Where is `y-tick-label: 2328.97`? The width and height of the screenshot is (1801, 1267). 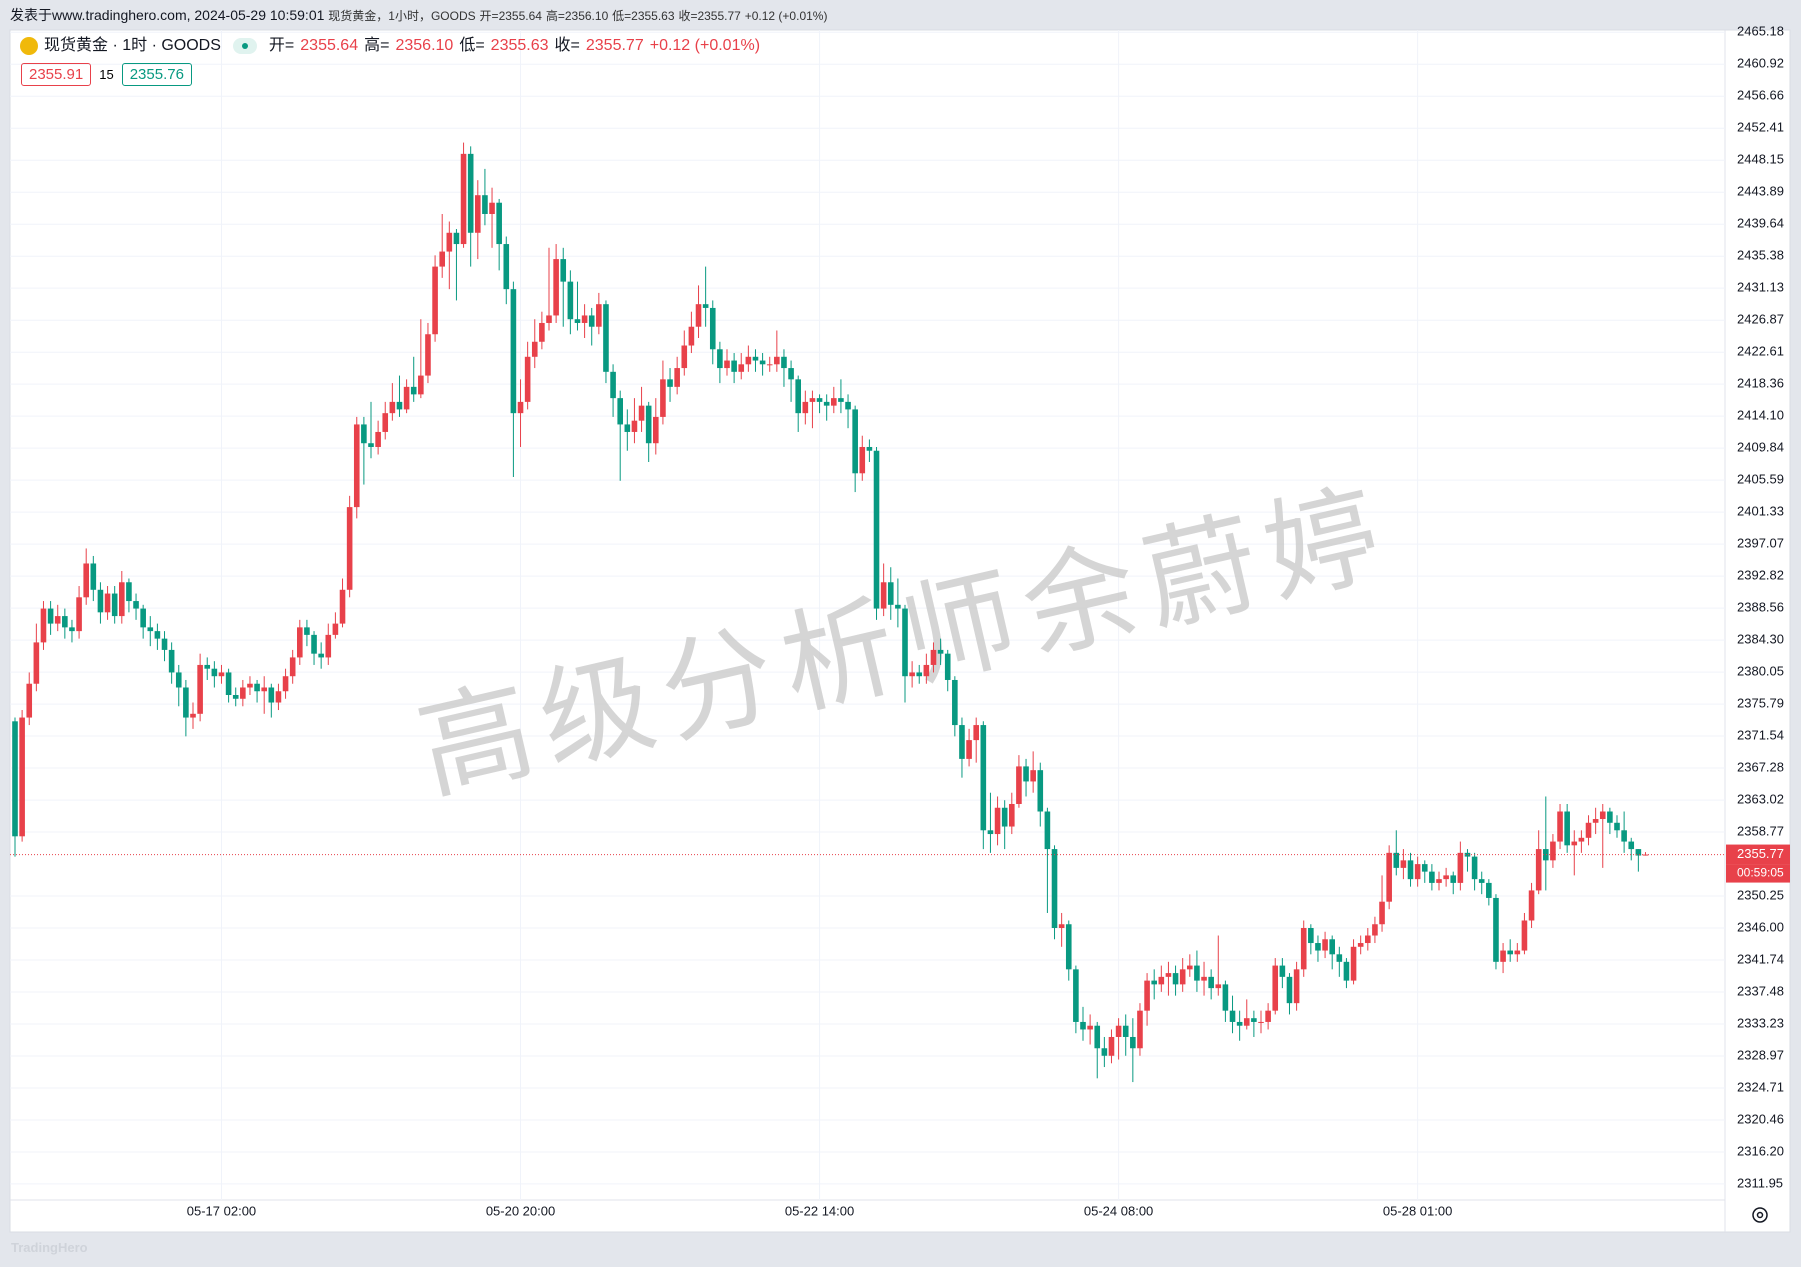
y-tick-label: 2328.97 is located at coordinates (1760, 1054).